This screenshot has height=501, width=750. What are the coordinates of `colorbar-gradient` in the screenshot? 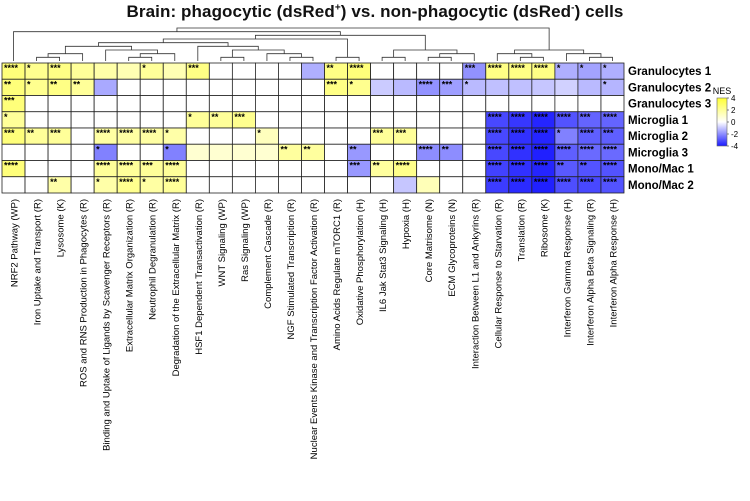 It's located at (722, 122).